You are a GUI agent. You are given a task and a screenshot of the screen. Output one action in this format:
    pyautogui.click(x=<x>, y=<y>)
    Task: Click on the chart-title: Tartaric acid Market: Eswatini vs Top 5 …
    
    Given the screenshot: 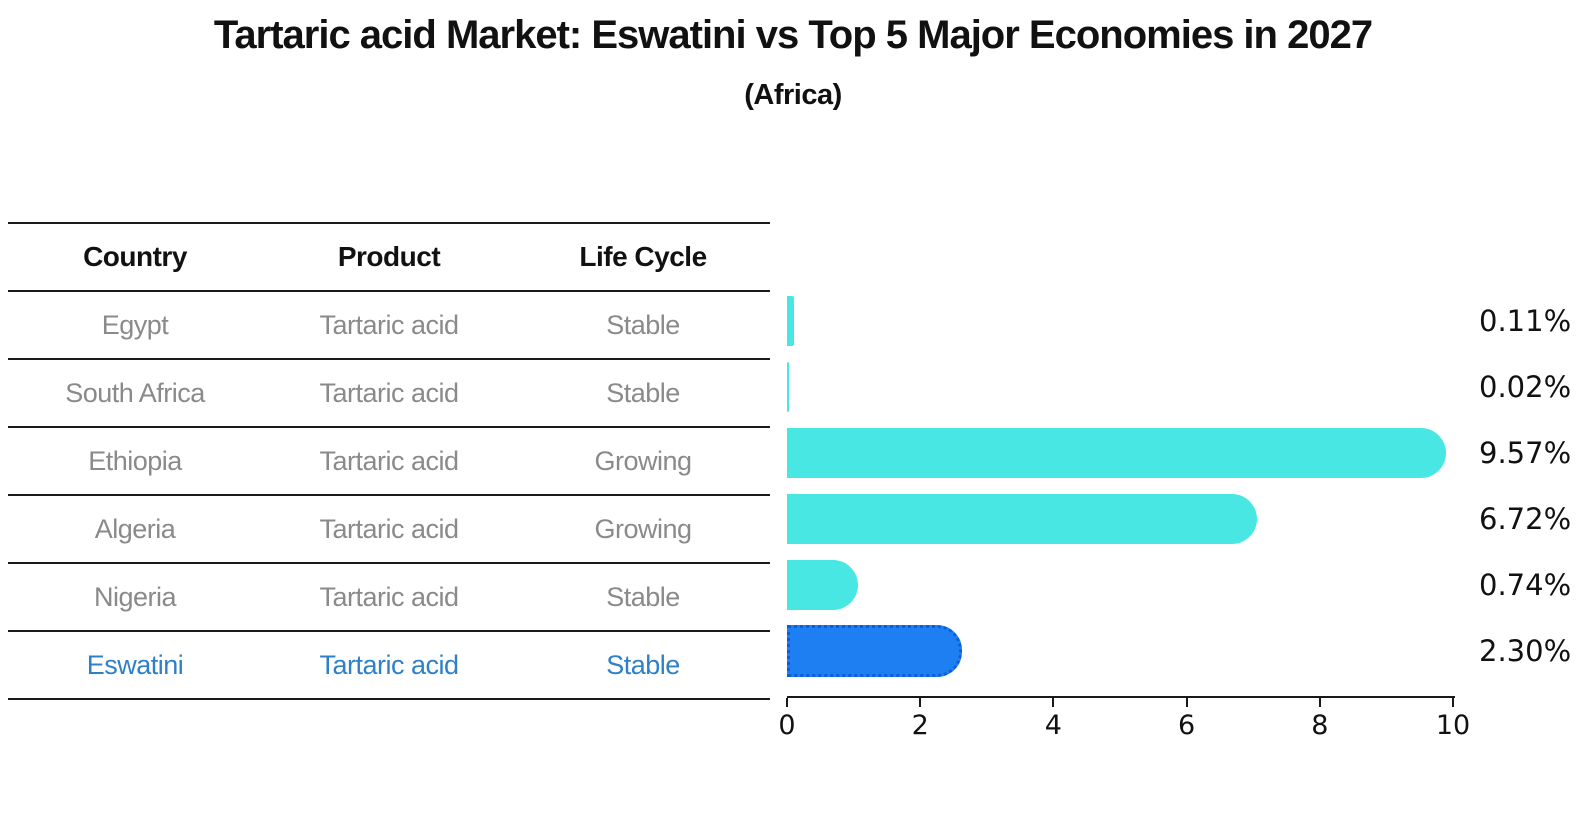 What is the action you would take?
    pyautogui.click(x=793, y=35)
    